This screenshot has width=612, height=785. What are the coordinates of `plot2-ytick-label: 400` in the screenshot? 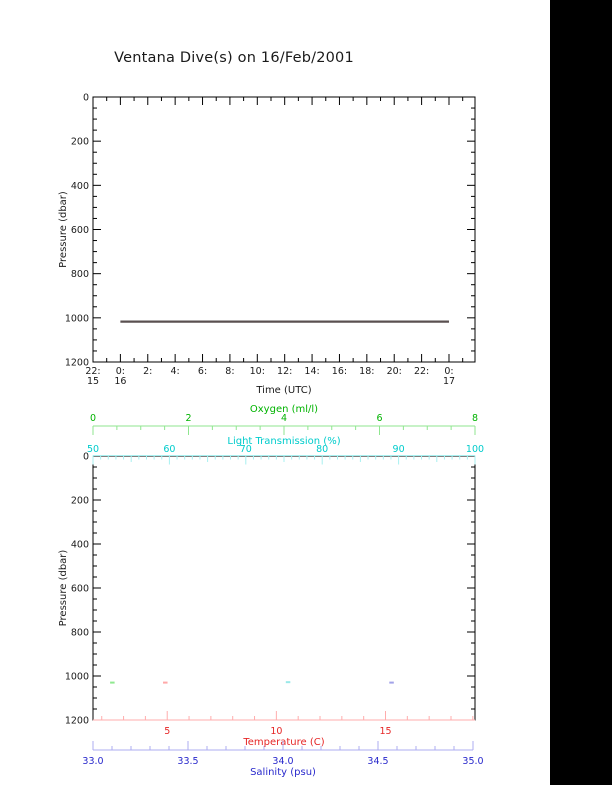 It's located at (80, 545).